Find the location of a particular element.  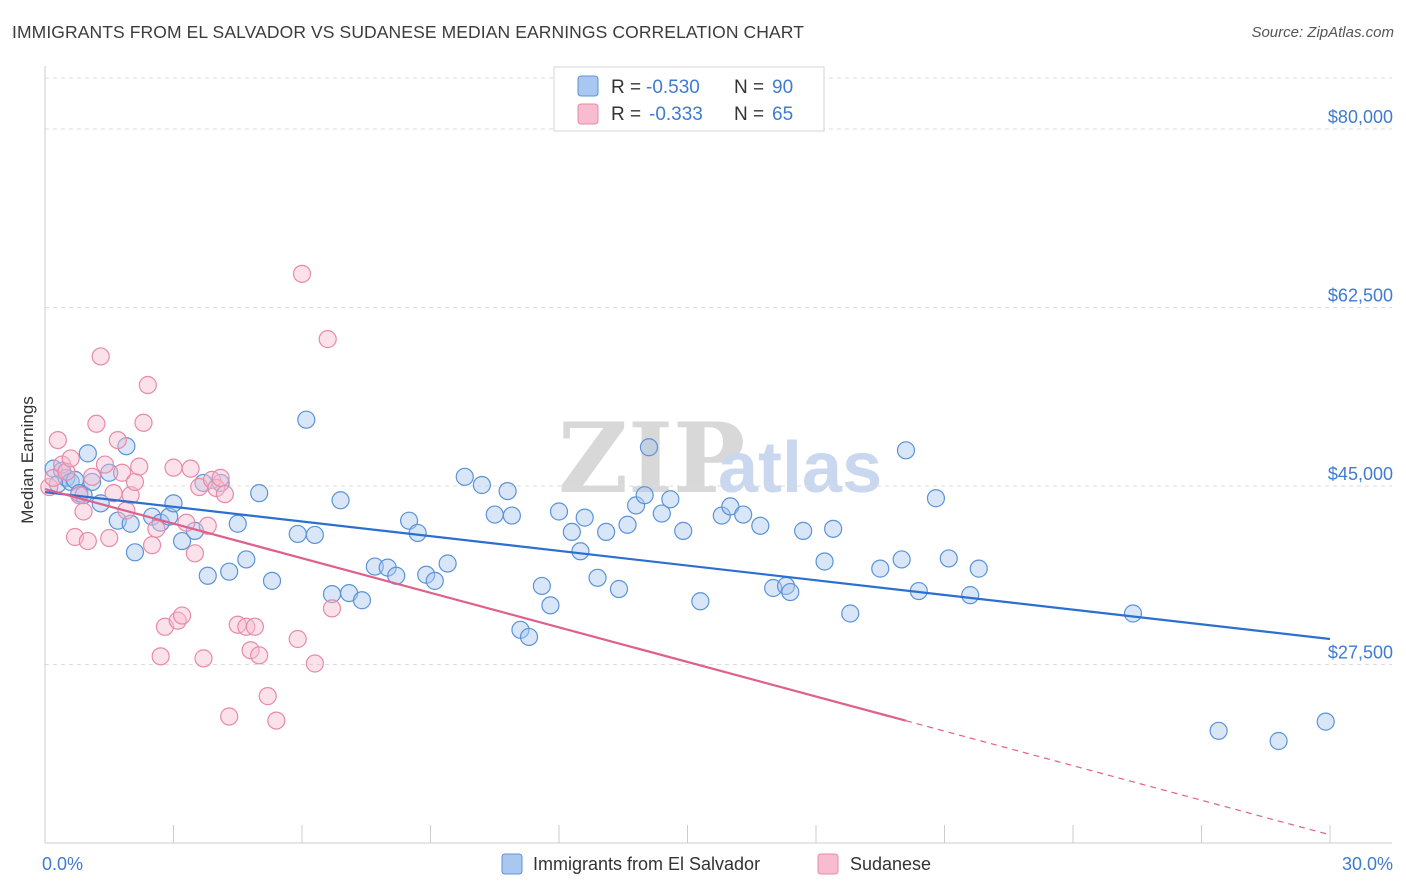

legend-r-label-blue: R = is located at coordinates (626, 87).